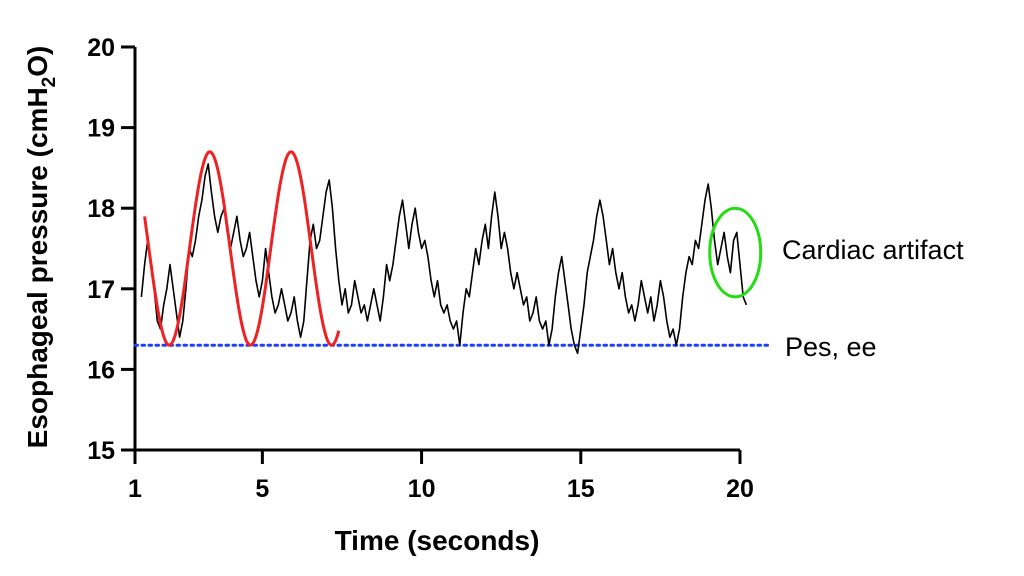 This screenshot has height=576, width=1024. Describe the element at coordinates (422, 489) in the screenshot. I see `x-tick-label: 10` at that location.